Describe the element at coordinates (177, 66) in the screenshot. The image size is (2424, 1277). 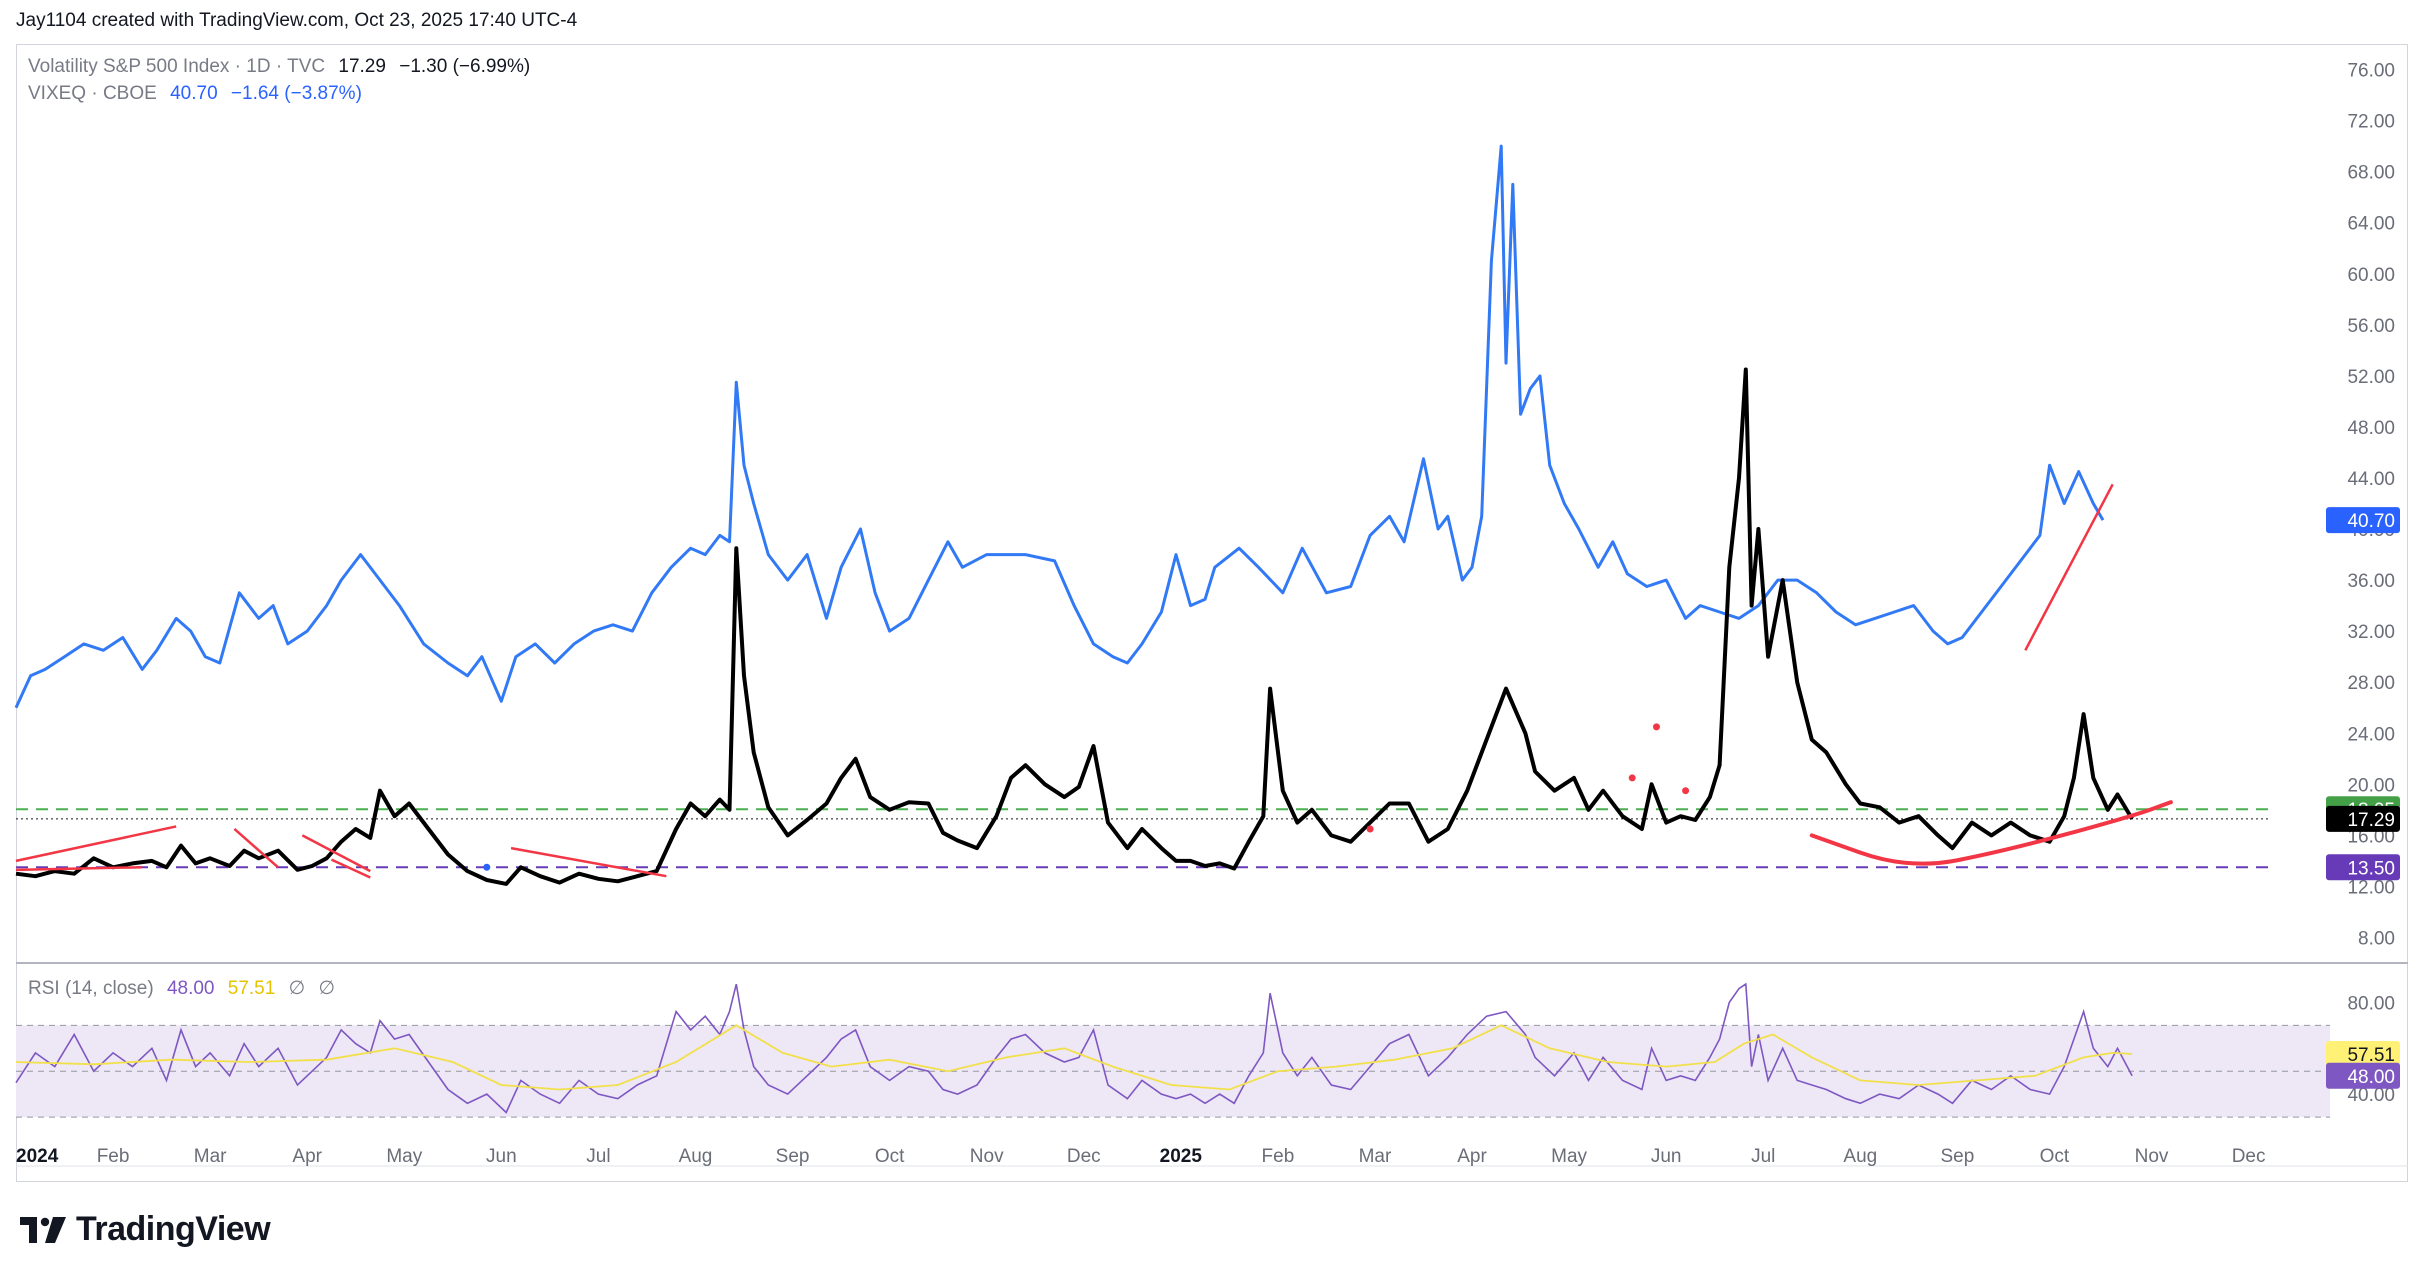
I see `legend-vix-name: Volatility S&P 500 Index · 1D · TVC` at that location.